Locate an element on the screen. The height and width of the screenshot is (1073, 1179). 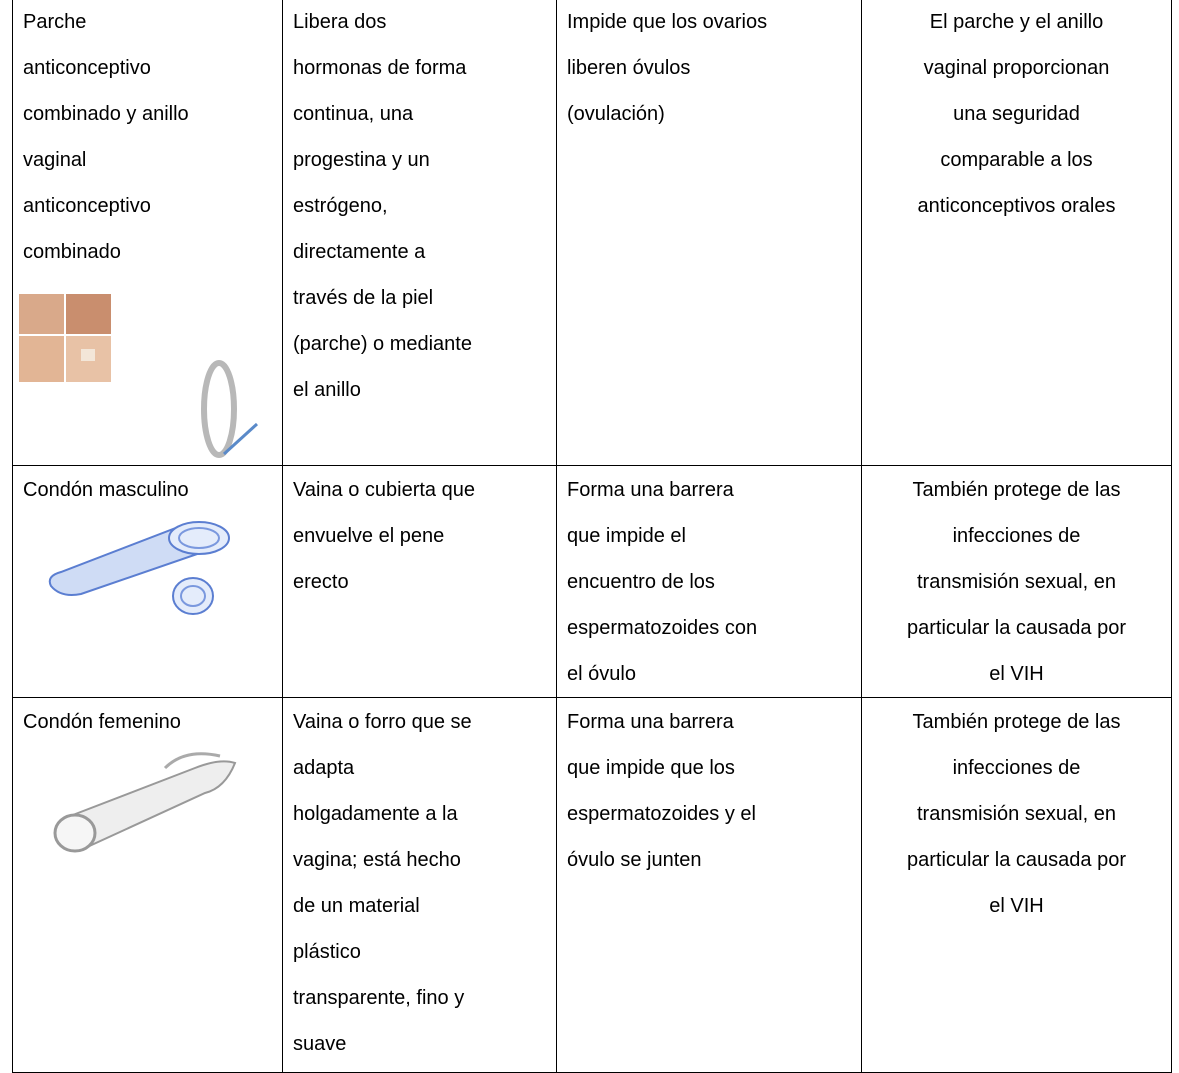
cell-text: combinado is located at coordinates (72, 252).